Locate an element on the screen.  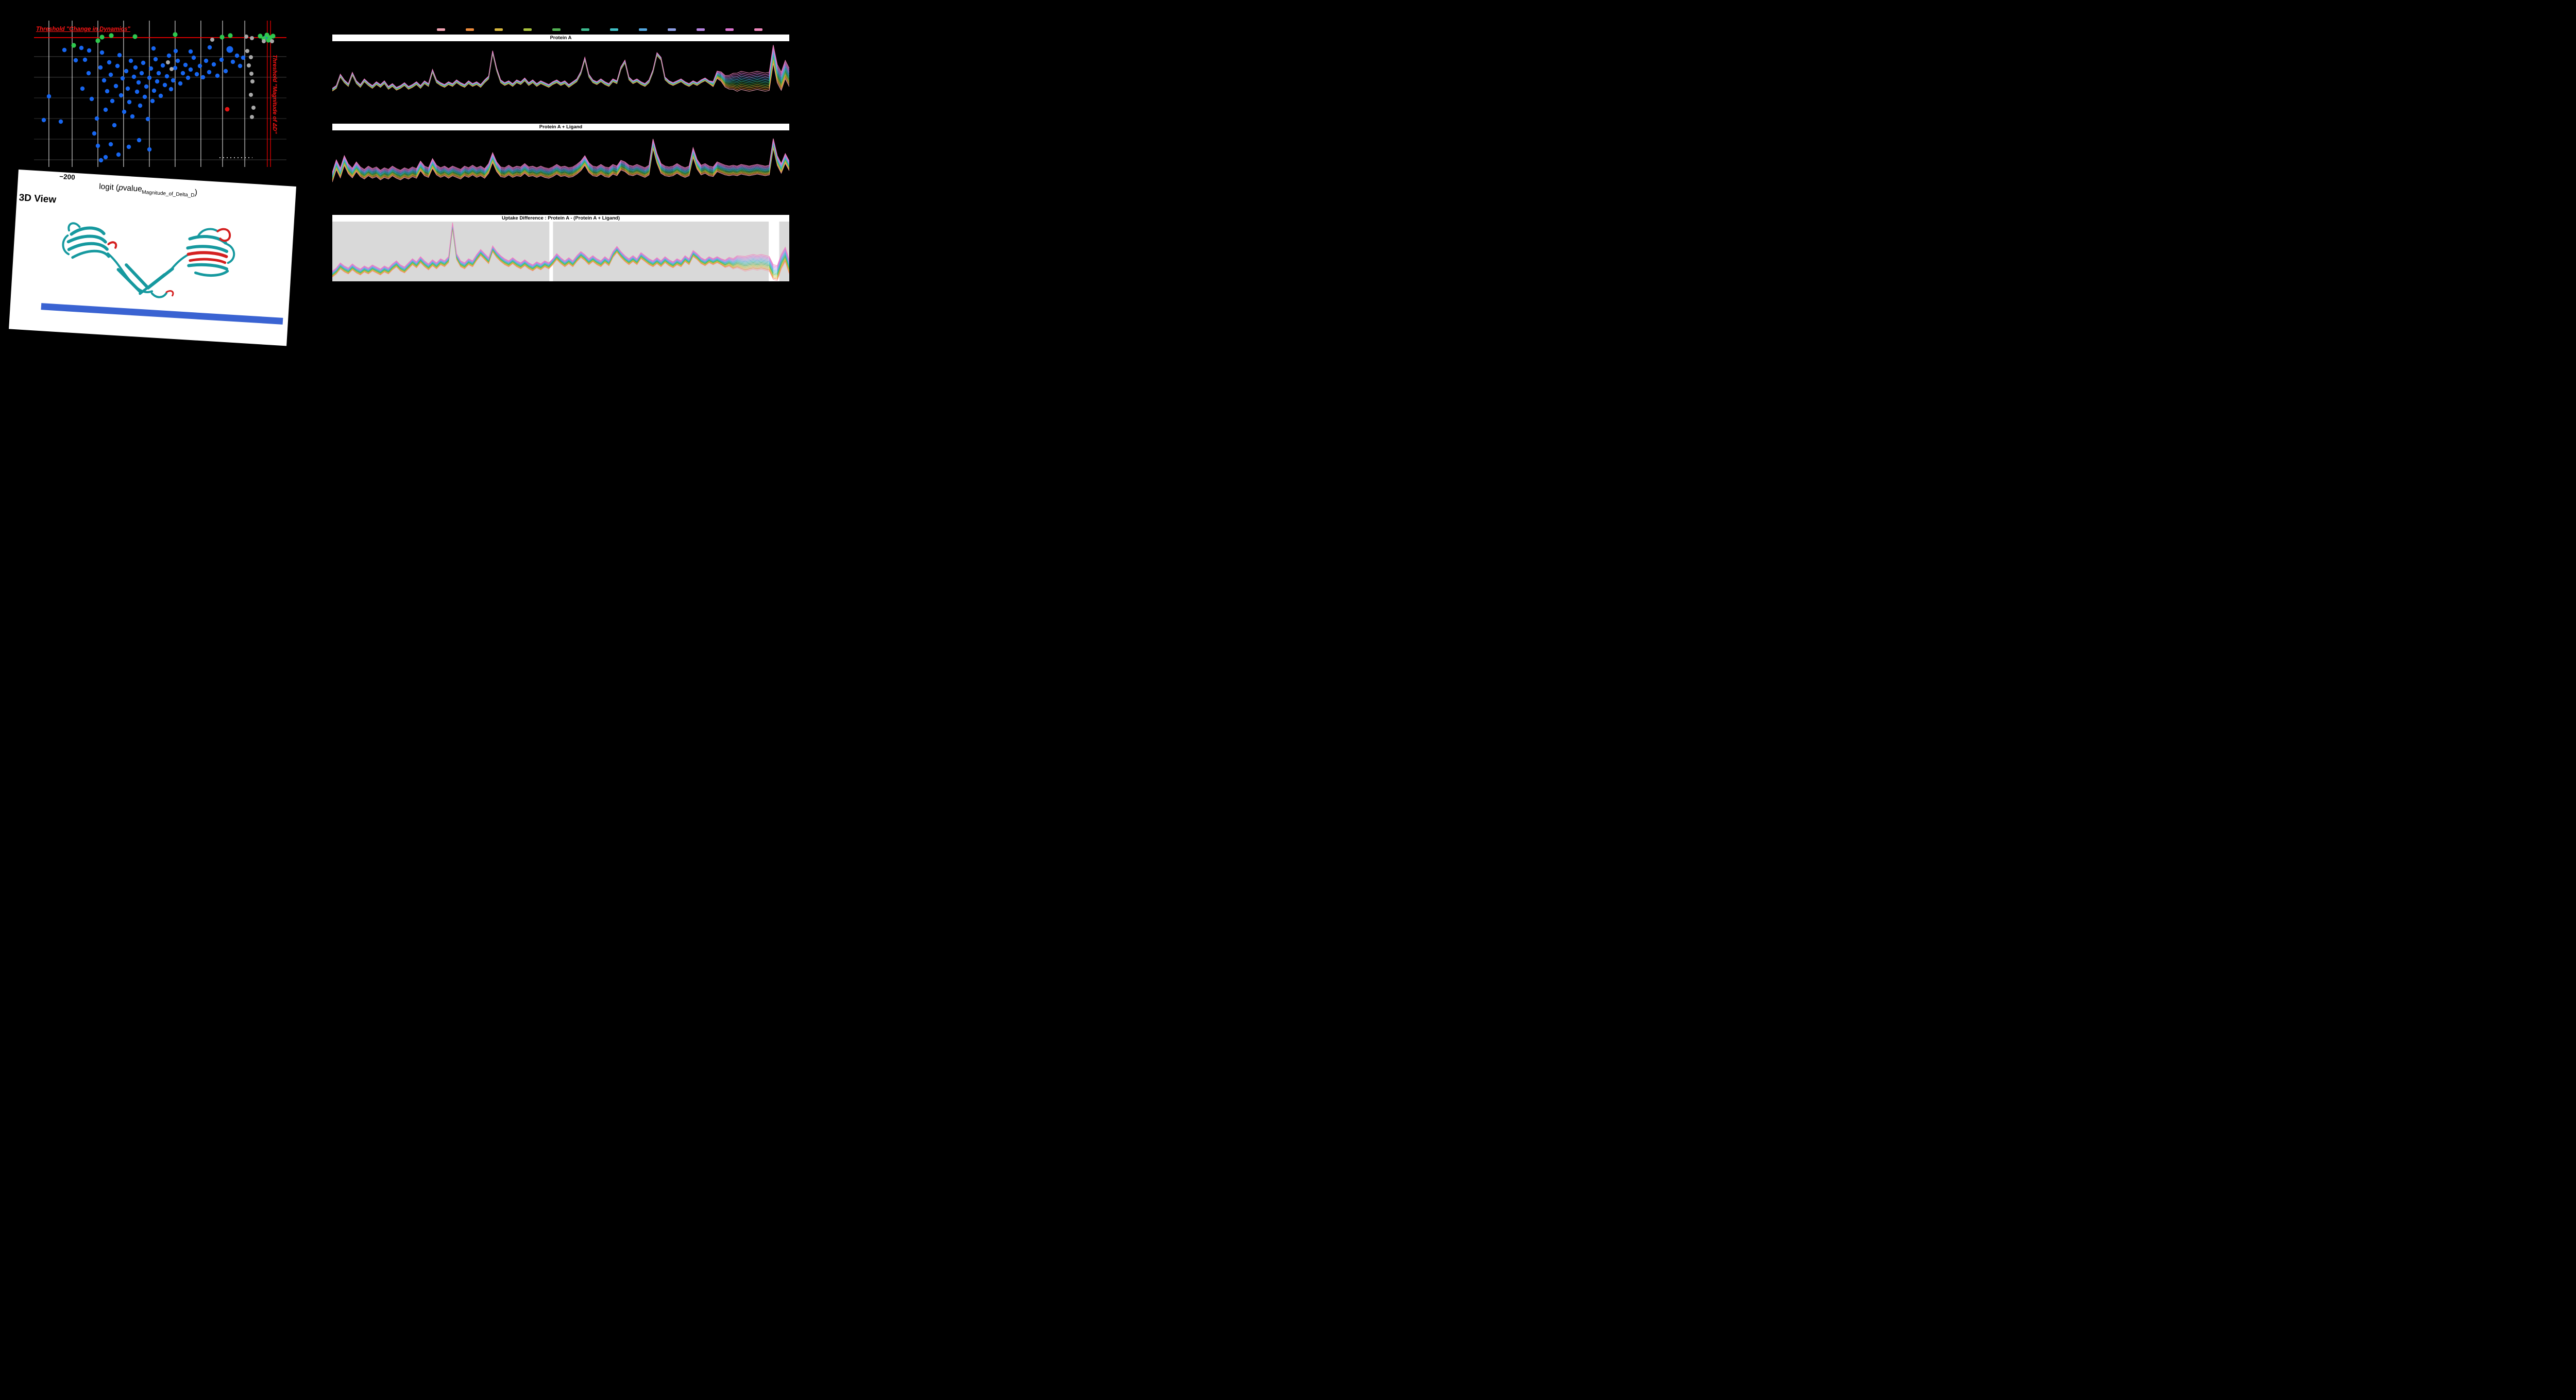
scatter-point-blue-large is located at coordinates (229, 49).